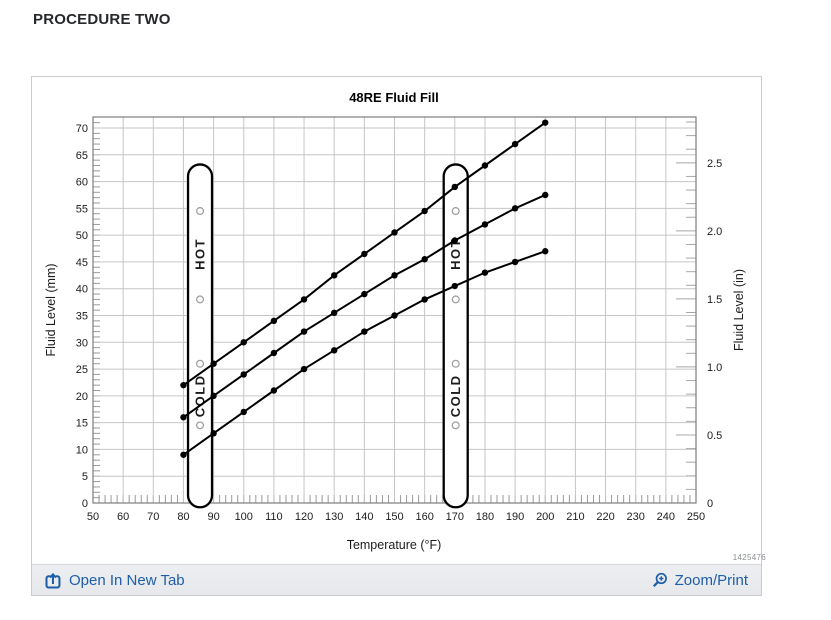 Image resolution: width=831 pixels, height=620 pixels. I want to click on svg-text: 35, so click(82, 317).